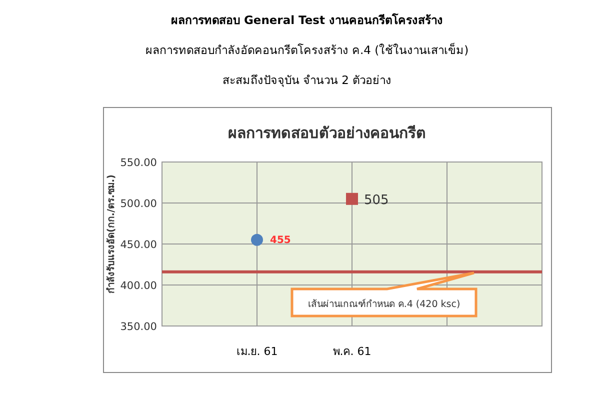 Image resolution: width=614 pixels, height=398 pixels. What do you see at coordinates (138, 204) in the screenshot?
I see `y-tick-label: 500.00` at bounding box center [138, 204].